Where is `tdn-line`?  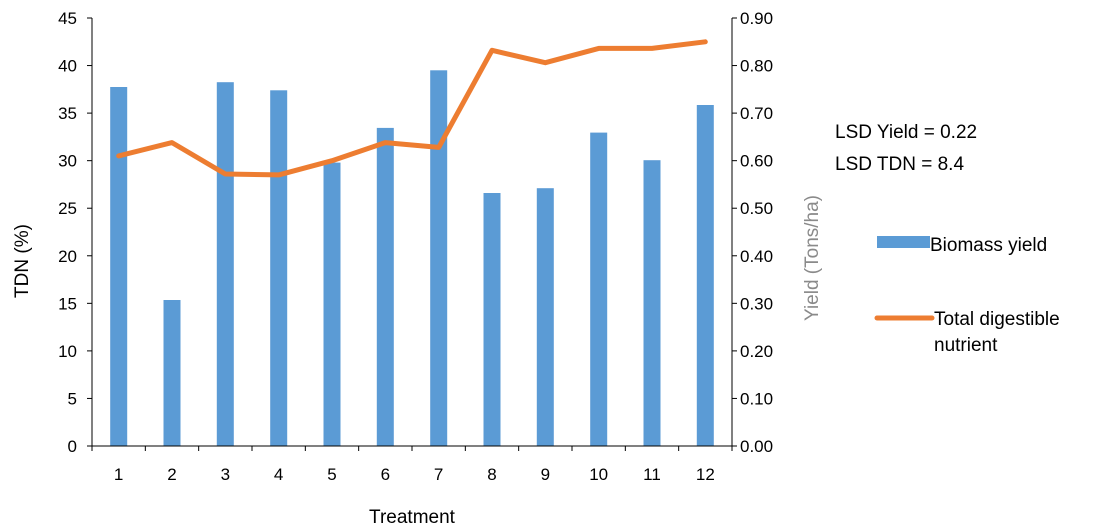
tdn-line is located at coordinates (412, 108).